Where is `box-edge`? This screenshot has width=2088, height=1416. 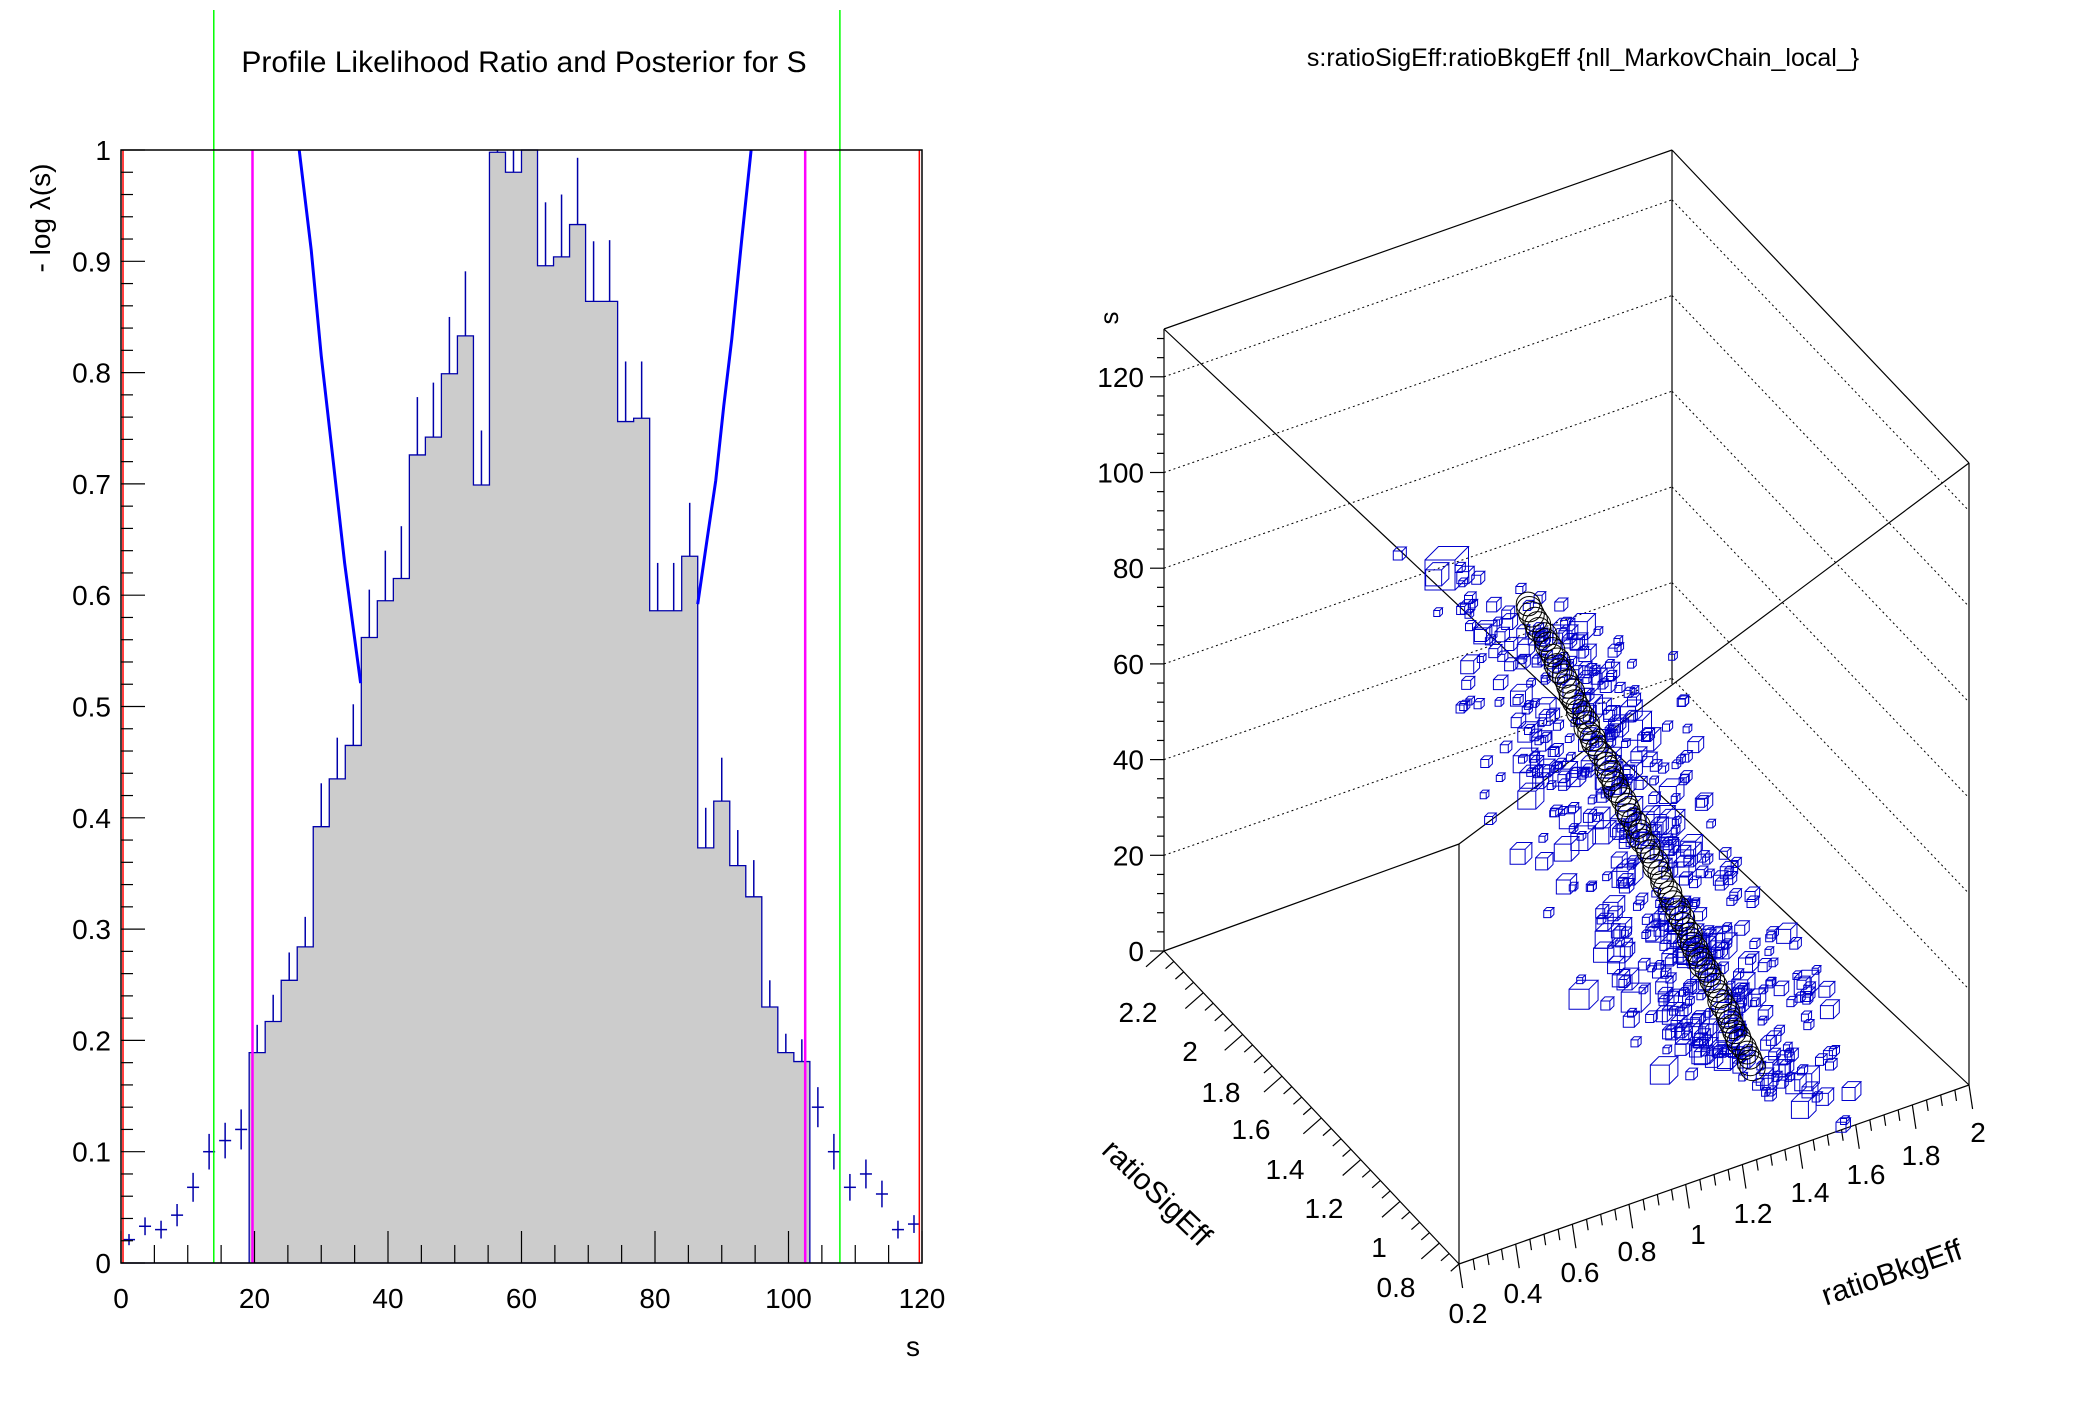
box-edge is located at coordinates (1820, 306).